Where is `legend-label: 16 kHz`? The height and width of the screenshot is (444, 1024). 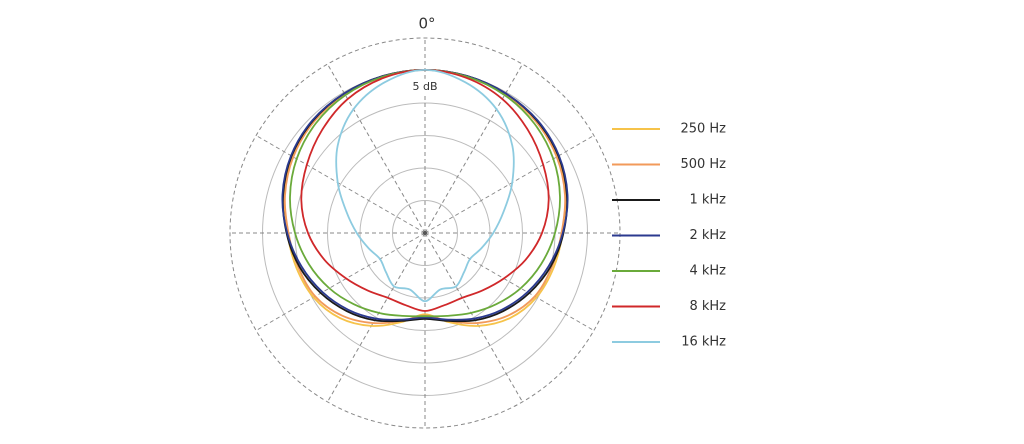 legend-label: 16 kHz is located at coordinates (703, 342).